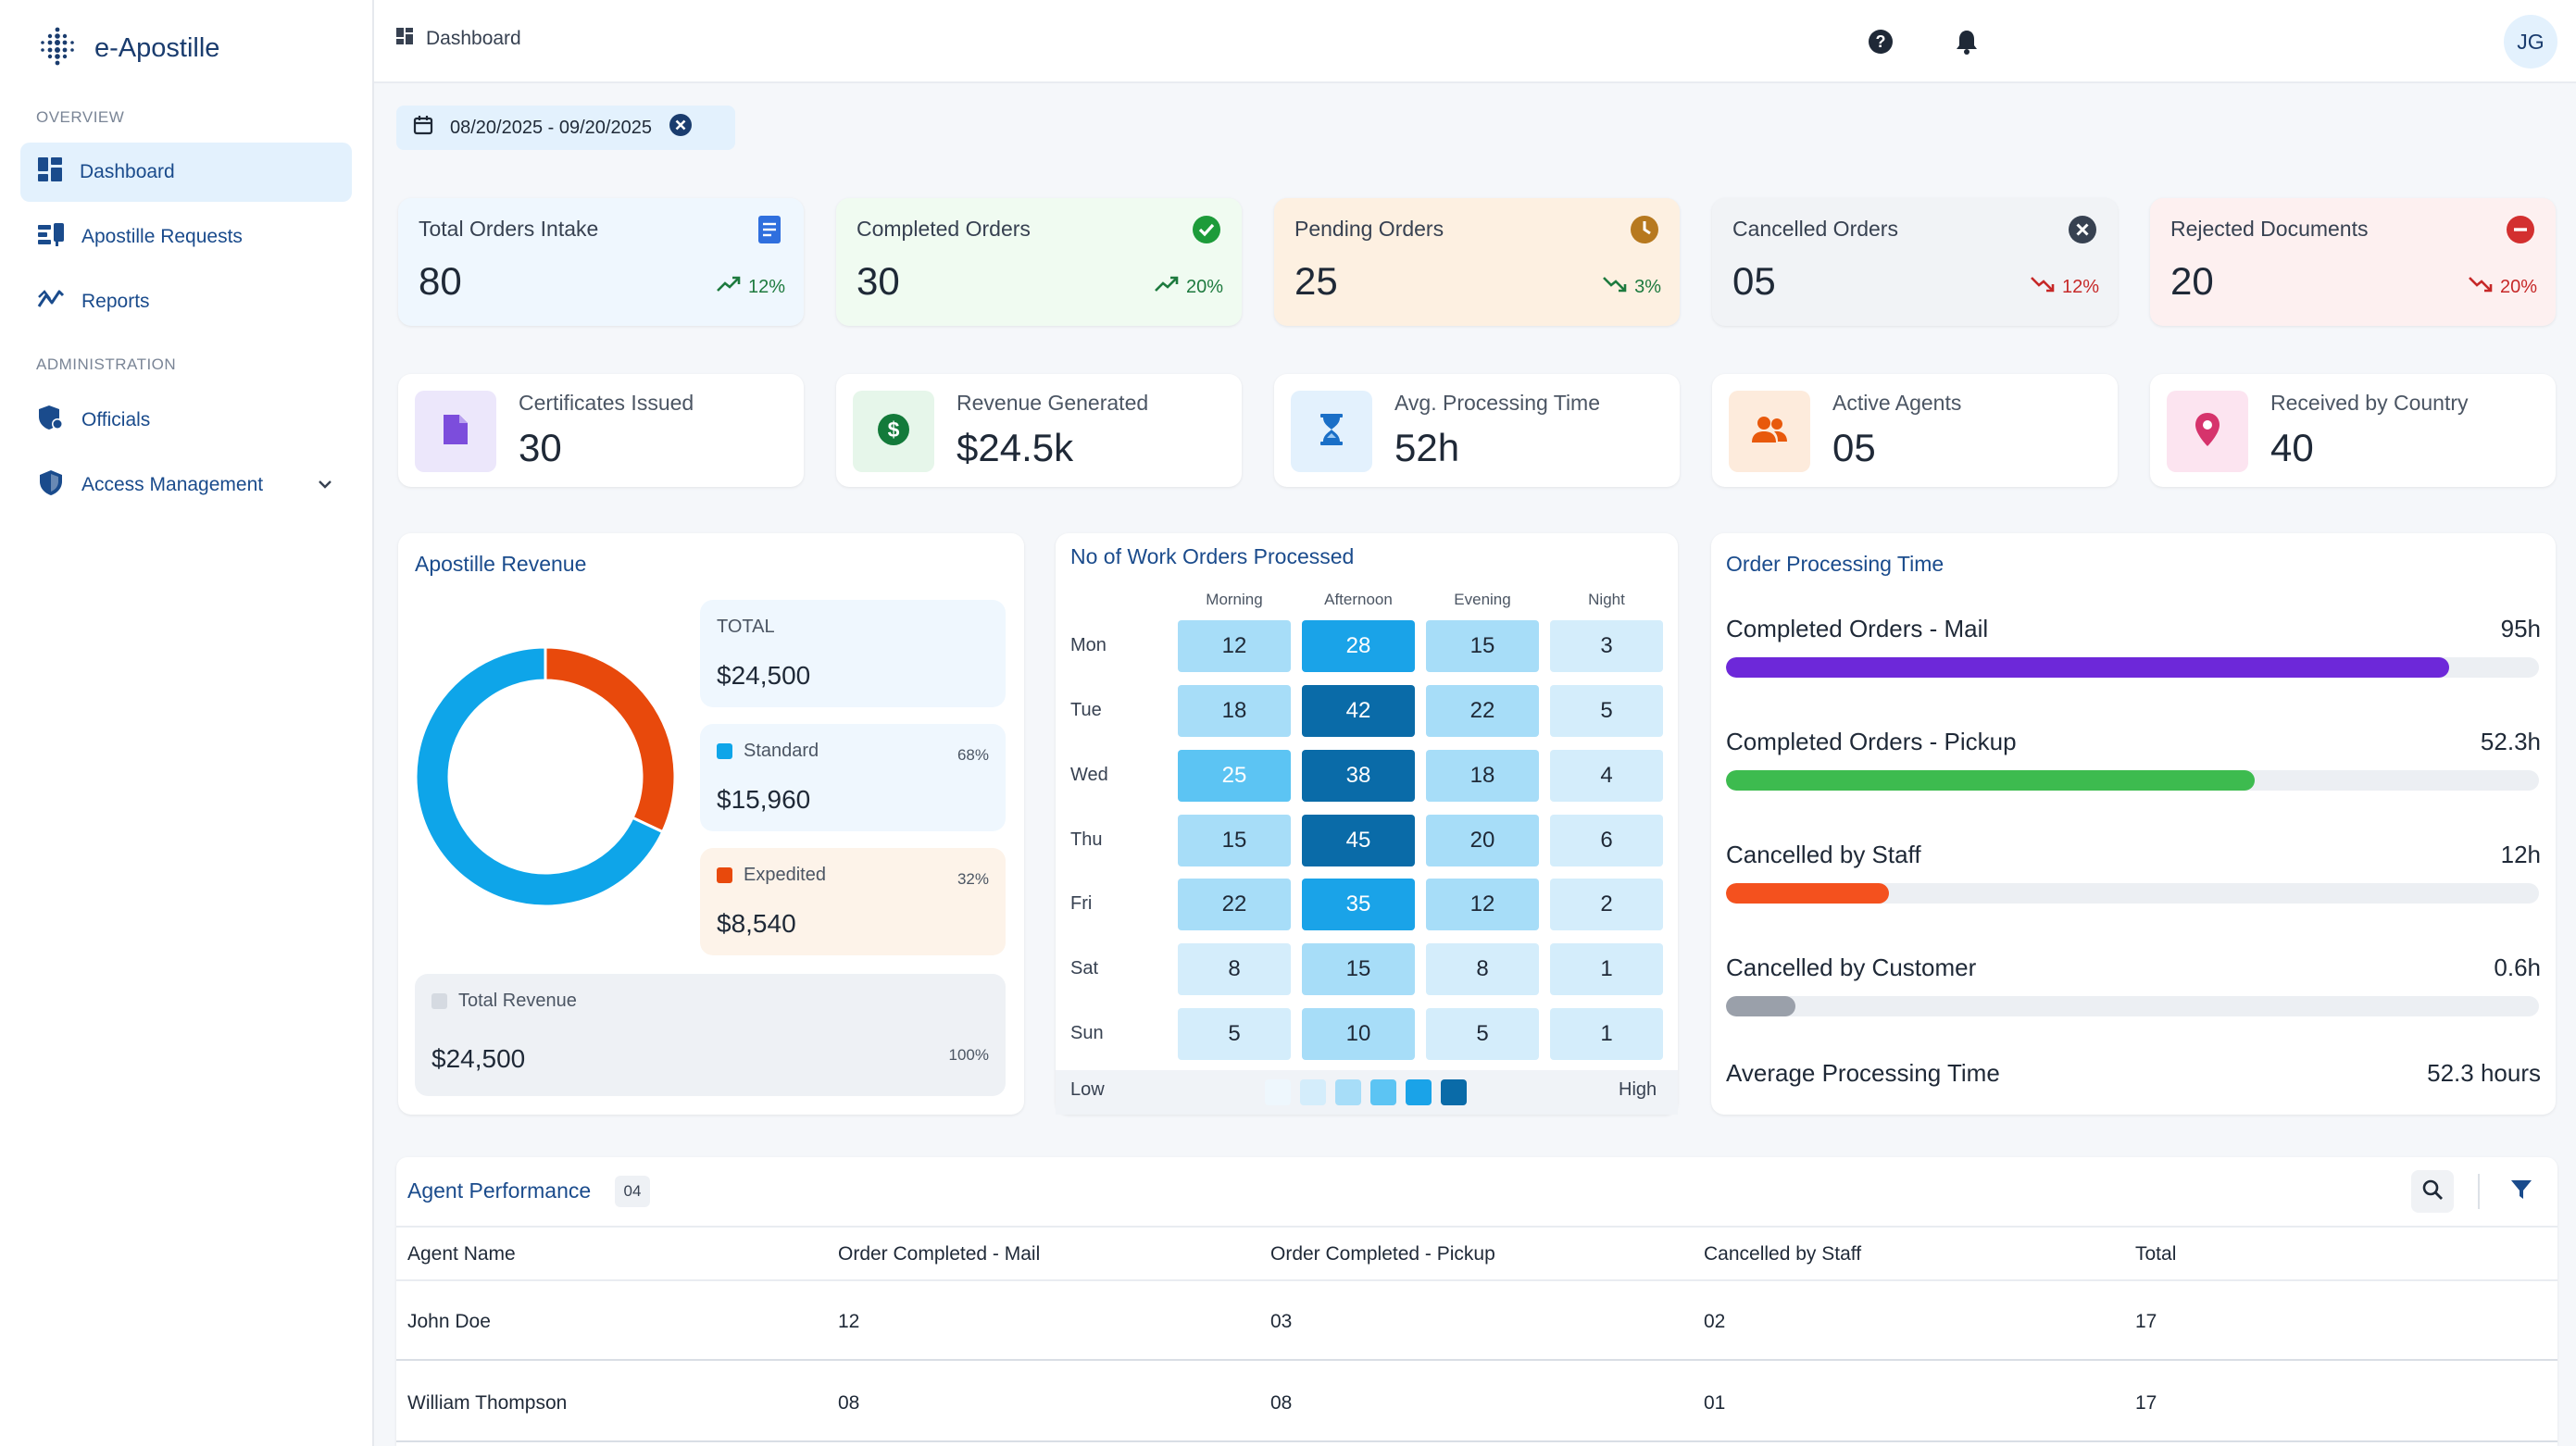 The image size is (2576, 1446). What do you see at coordinates (1477, 430) in the screenshot?
I see `metric-card-processing-time: Avg. Processing Time 52h` at bounding box center [1477, 430].